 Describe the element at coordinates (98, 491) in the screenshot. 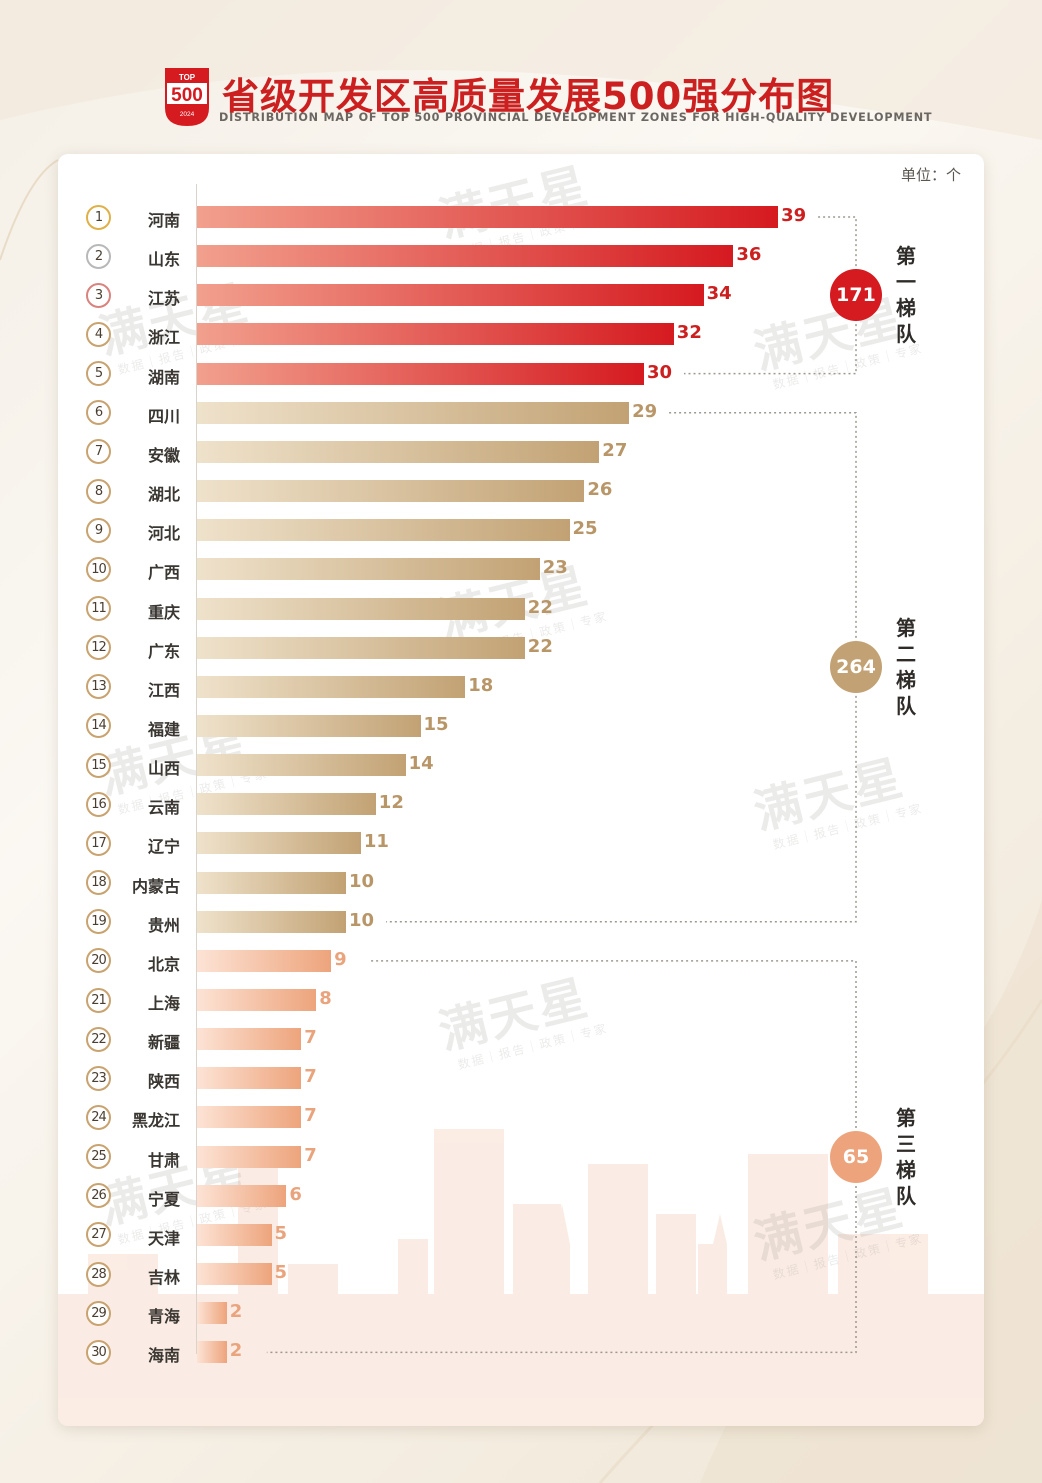

I see `rank-badge: 8` at that location.